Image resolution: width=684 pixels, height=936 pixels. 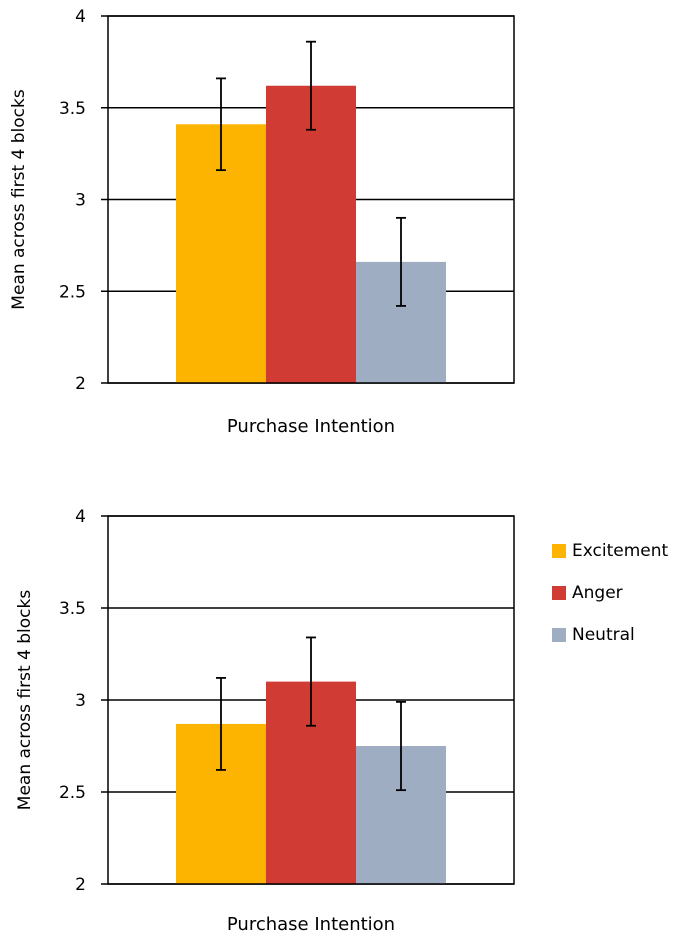 I want to click on top-y-axis-label: Mean across first 4 blocks, so click(x=19, y=199).